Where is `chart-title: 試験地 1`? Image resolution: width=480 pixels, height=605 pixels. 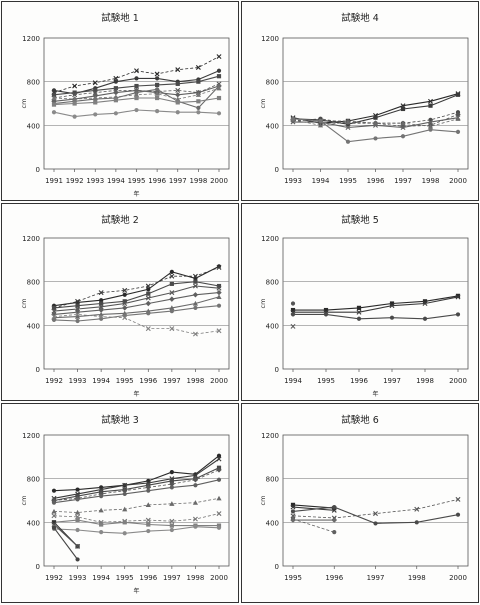
chart-title: 試験地 1 is located at coordinates (120, 18).